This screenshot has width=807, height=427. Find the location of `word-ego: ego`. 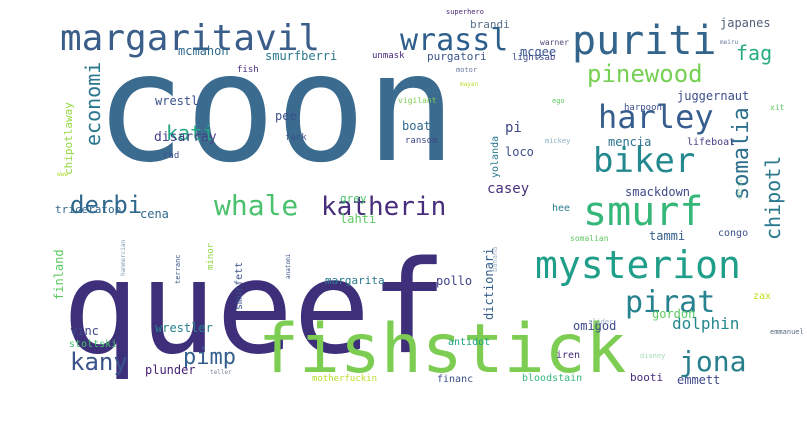

word-ego: ego is located at coordinates (558, 101).